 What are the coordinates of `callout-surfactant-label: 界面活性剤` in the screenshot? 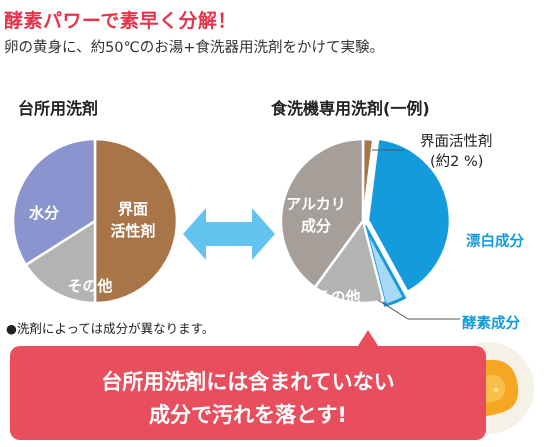 It's located at (456, 141).